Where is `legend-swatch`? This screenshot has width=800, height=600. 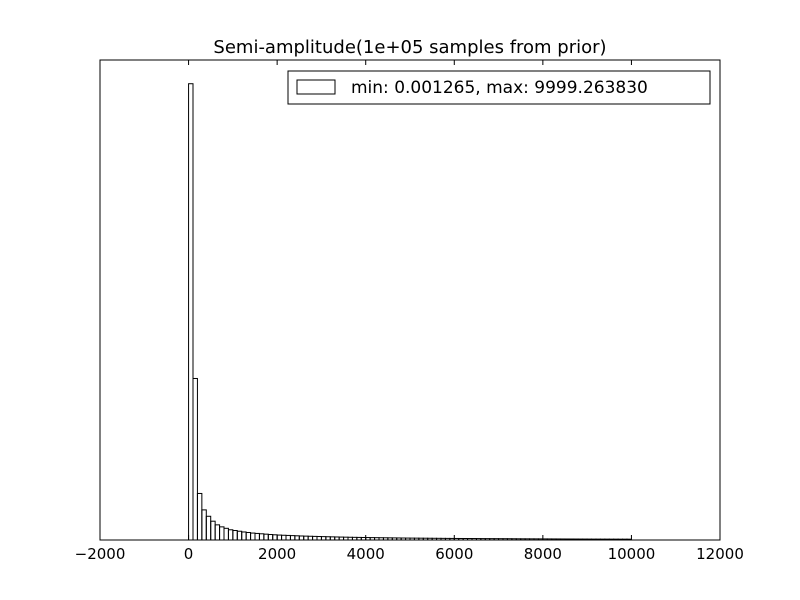 legend-swatch is located at coordinates (316, 87).